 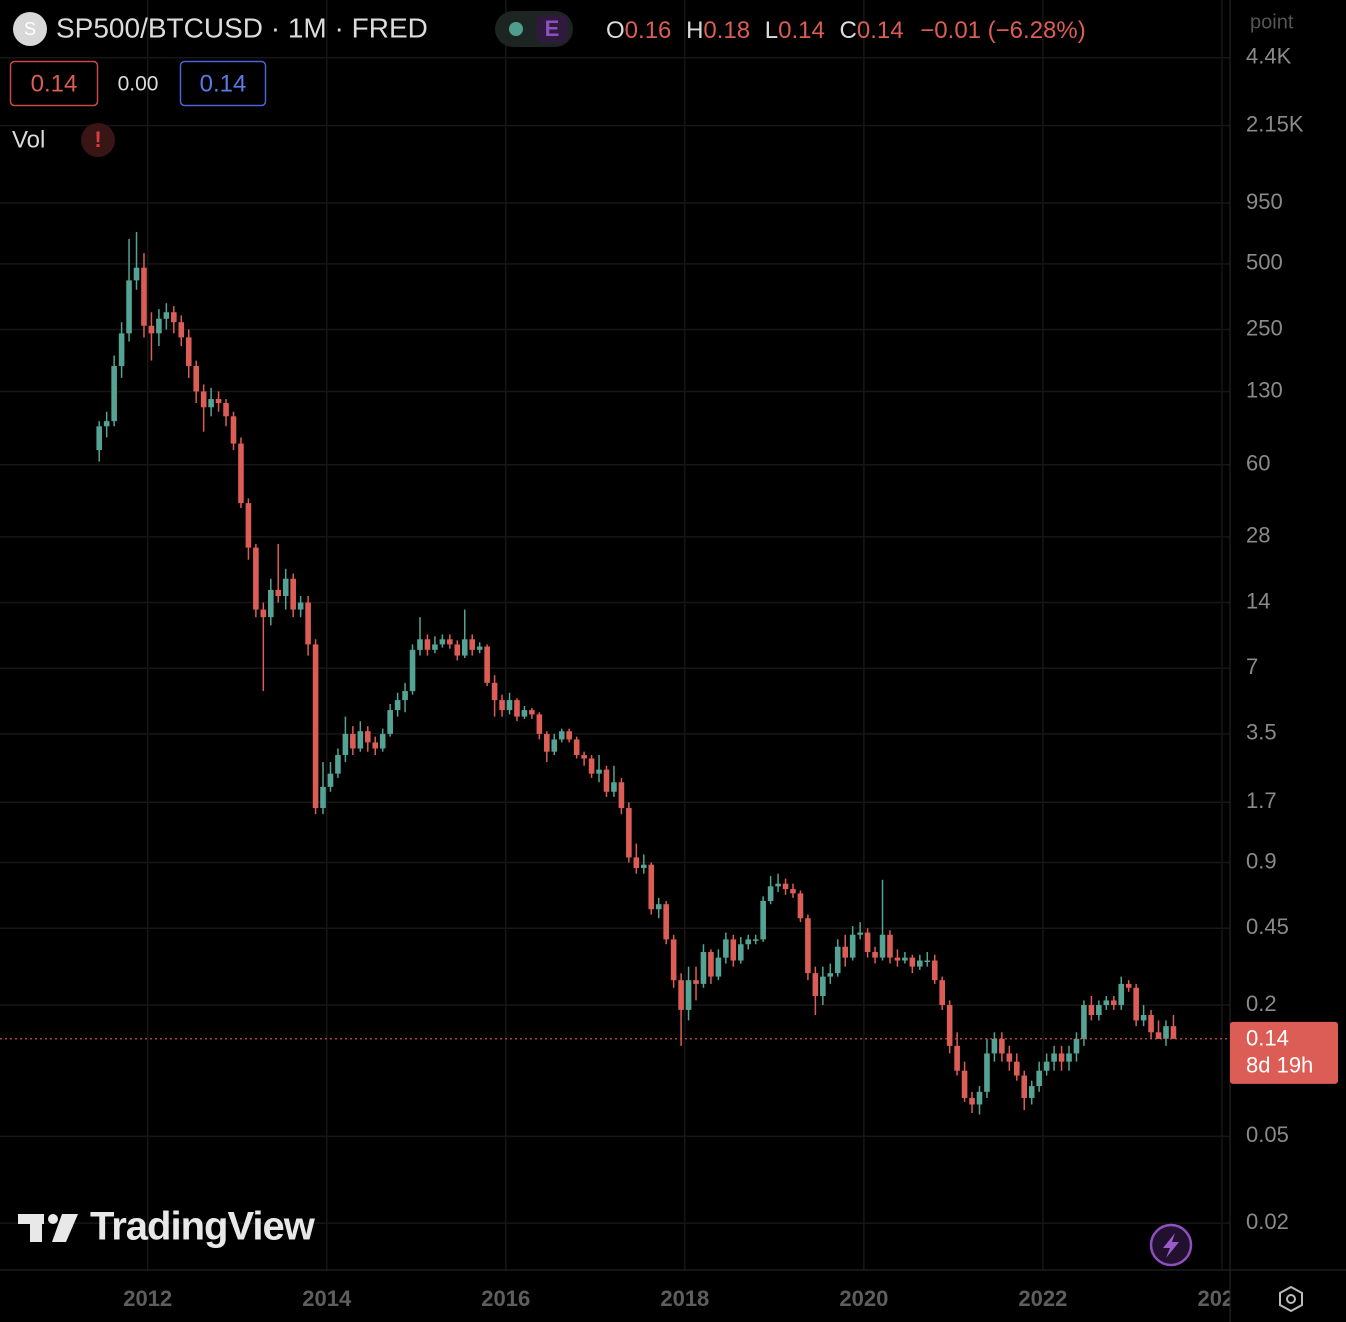 I want to click on symbol-title: SP500/BTCUSD · 1M · FRED, so click(x=242, y=27).